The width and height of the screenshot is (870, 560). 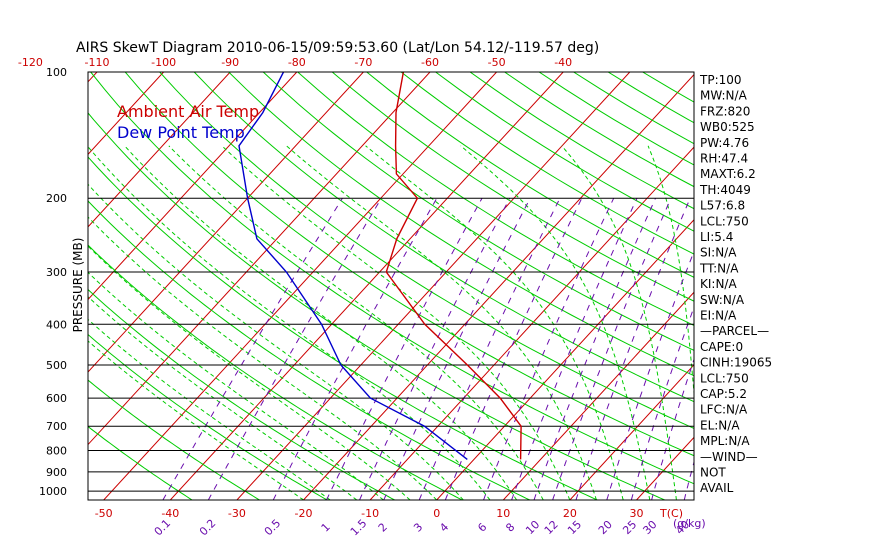 What do you see at coordinates (56, 324) in the screenshot?
I see `pressure-tick-label: 400` at bounding box center [56, 324].